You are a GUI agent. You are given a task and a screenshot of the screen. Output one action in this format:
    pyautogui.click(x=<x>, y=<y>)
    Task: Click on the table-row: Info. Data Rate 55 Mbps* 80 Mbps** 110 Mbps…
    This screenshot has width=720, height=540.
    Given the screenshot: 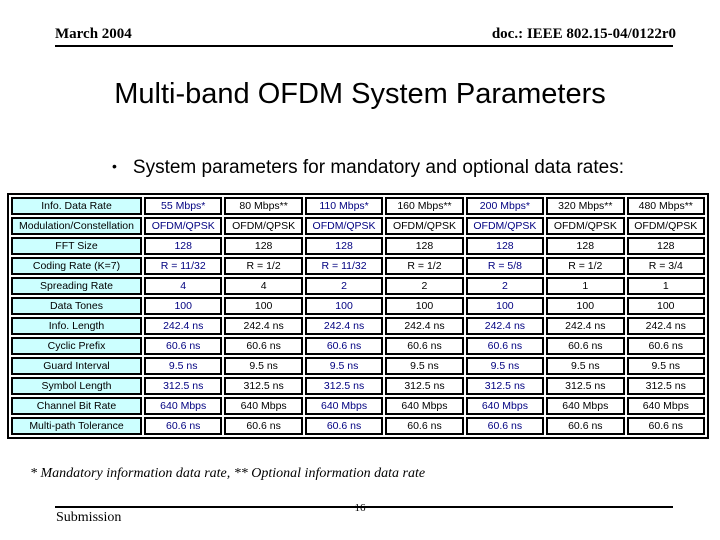 What is the action you would take?
    pyautogui.click(x=358, y=206)
    